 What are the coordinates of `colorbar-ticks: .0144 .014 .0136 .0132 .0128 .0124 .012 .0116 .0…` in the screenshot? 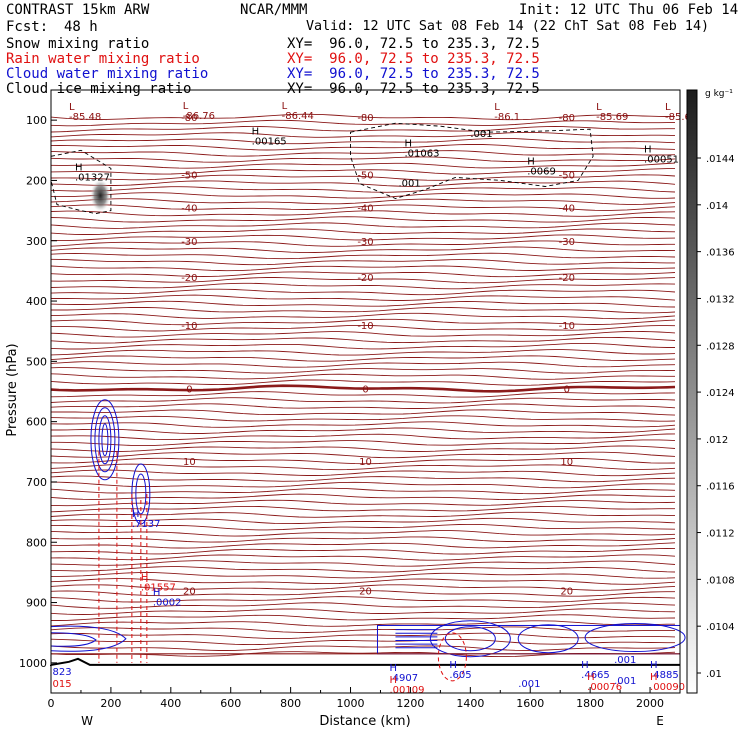 It's located at (716, 417).